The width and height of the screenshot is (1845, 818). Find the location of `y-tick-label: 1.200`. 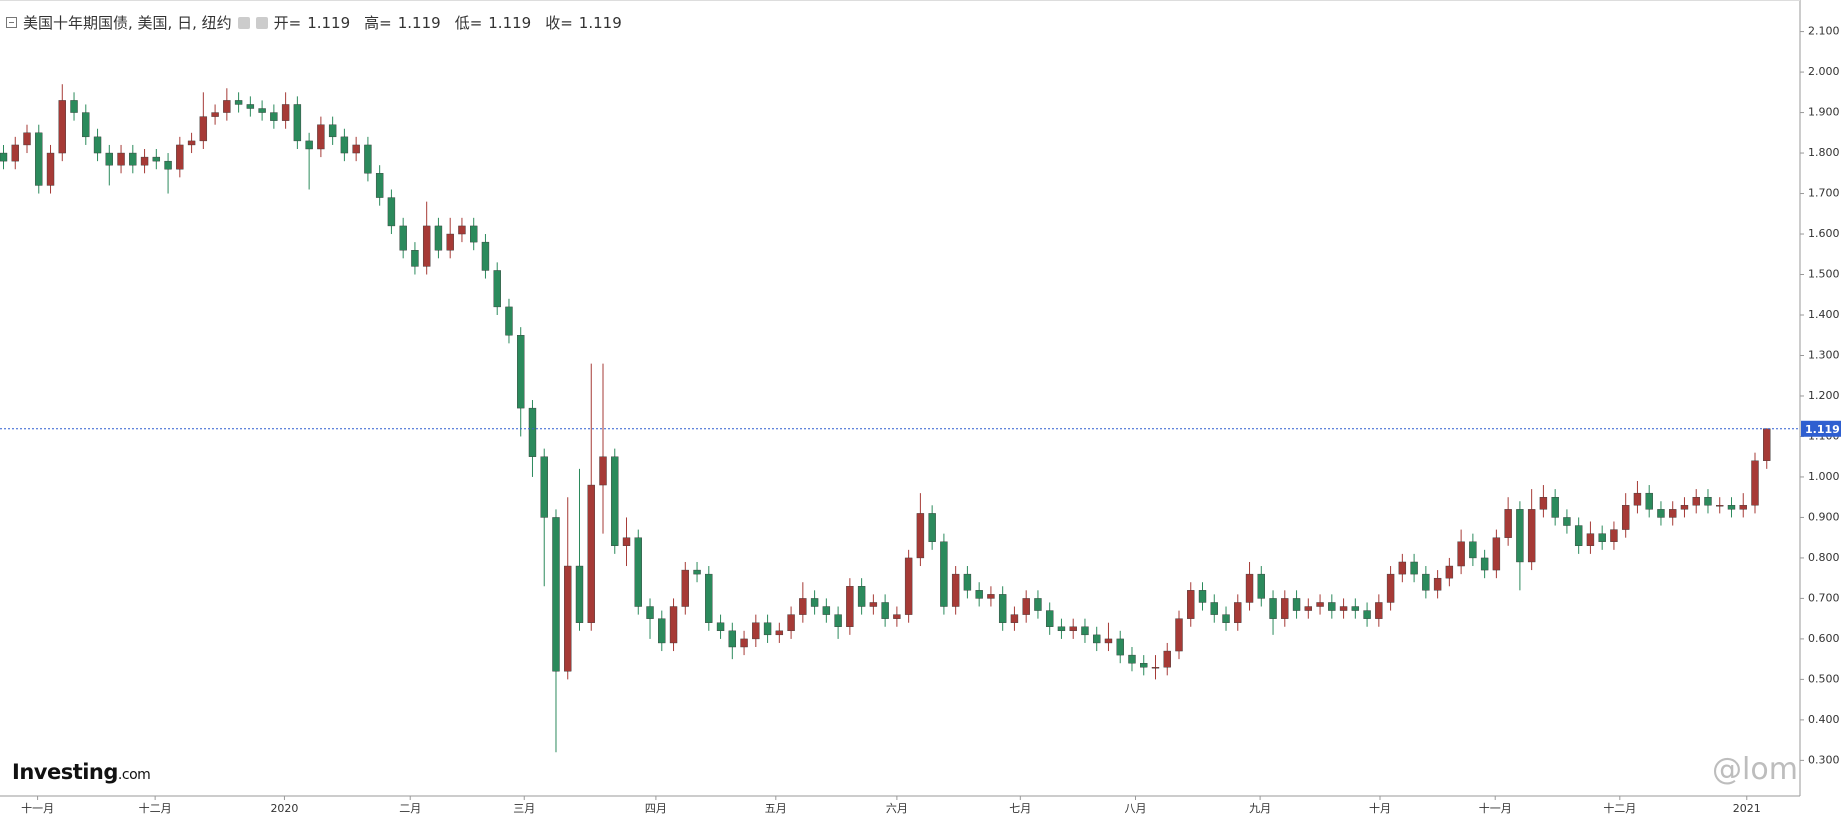

y-tick-label: 1.200 is located at coordinates (1824, 395).